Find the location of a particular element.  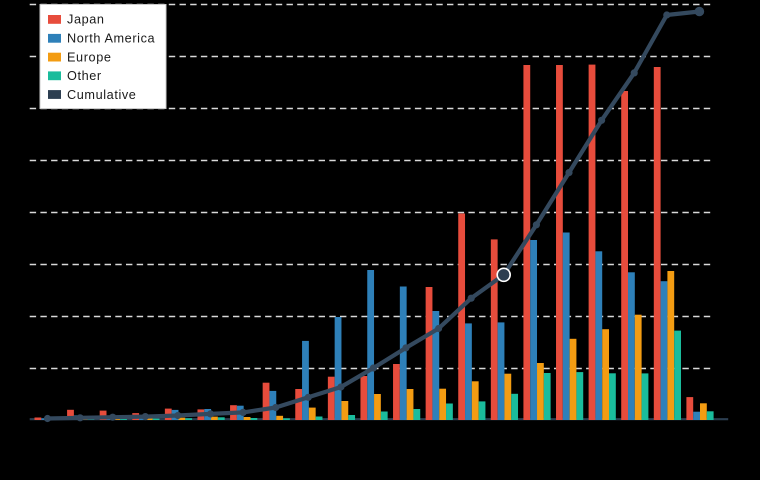

svg-text: Other is located at coordinates (84, 76).